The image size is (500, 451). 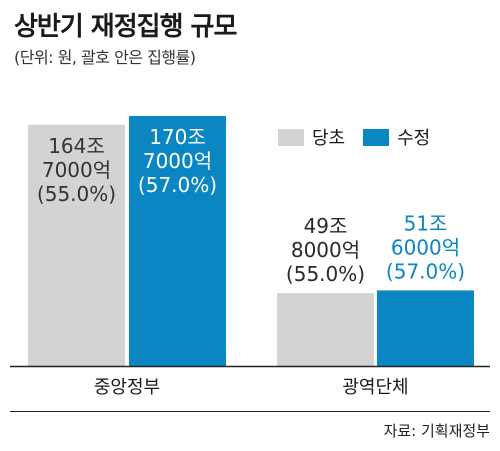 What do you see at coordinates (425, 271) in the screenshot?
I see `data-label-revised-1-2: (57.0%)` at bounding box center [425, 271].